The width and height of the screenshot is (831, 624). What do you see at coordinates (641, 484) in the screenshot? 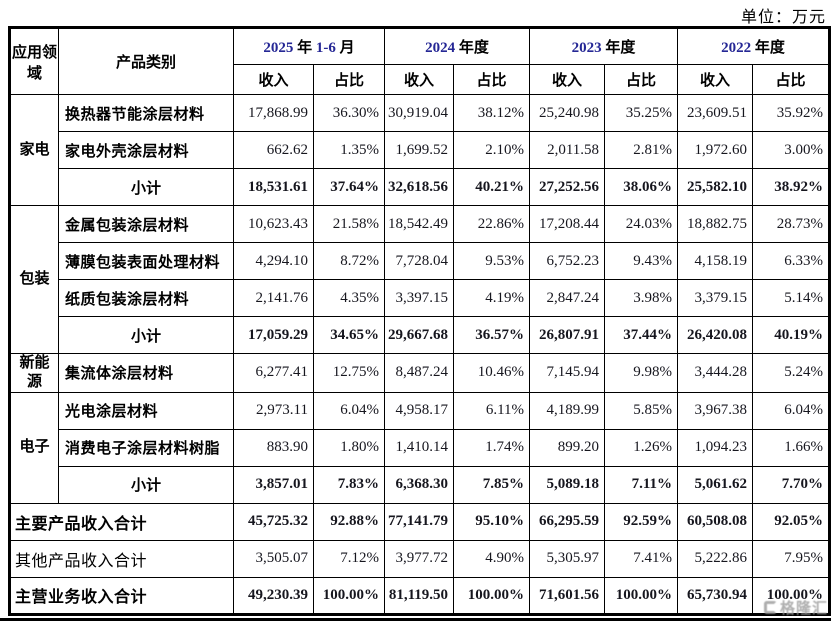
I see `value-cell: 7.11%` at bounding box center [641, 484].